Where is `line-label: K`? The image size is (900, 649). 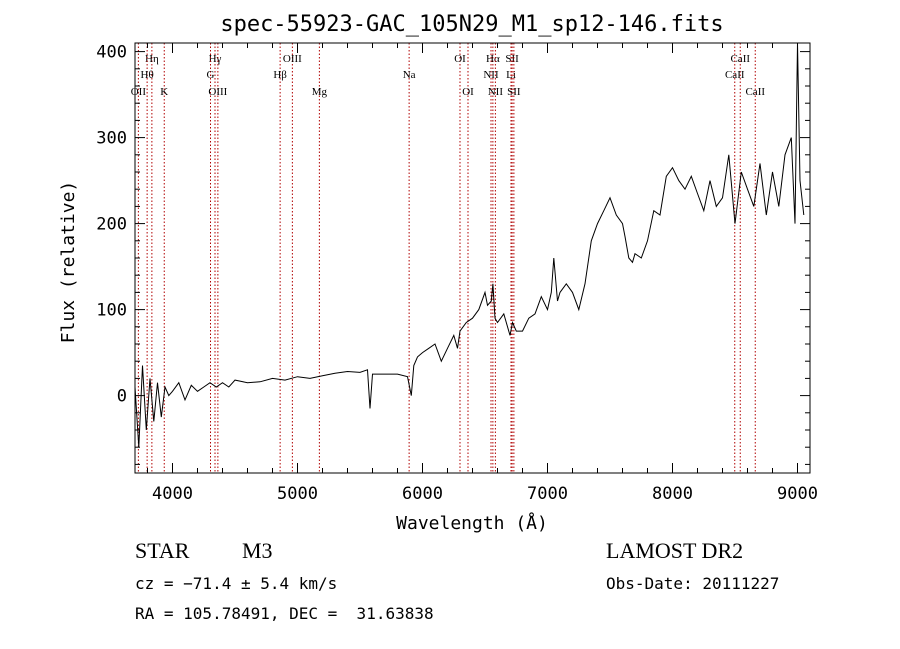 line-label: K is located at coordinates (164, 92).